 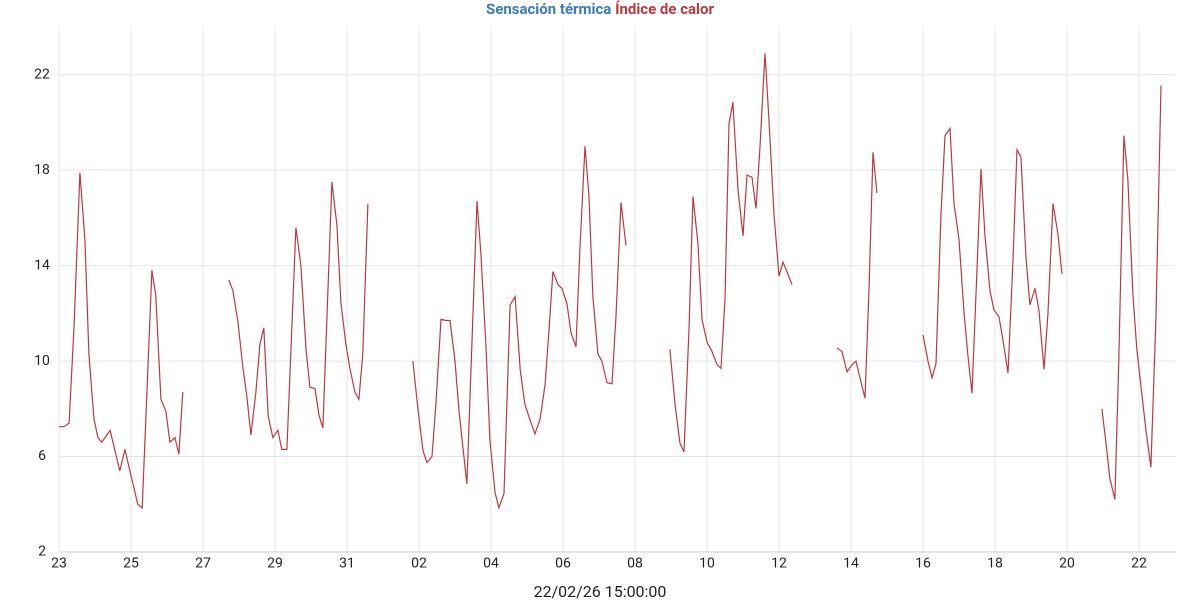 I want to click on x-axis-label: 22/02/26 15:00:00, so click(x=600, y=591).